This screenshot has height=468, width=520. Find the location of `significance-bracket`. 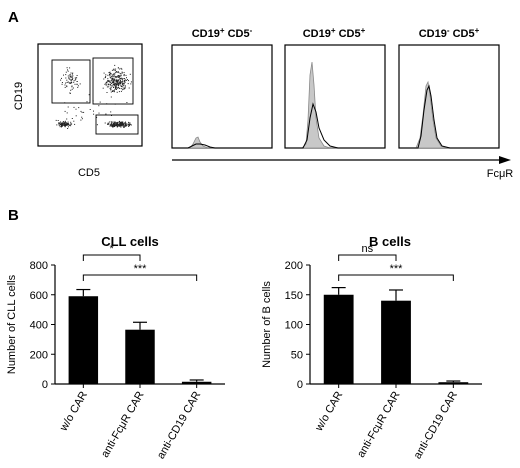

significance-bracket is located at coordinates (367, 257).